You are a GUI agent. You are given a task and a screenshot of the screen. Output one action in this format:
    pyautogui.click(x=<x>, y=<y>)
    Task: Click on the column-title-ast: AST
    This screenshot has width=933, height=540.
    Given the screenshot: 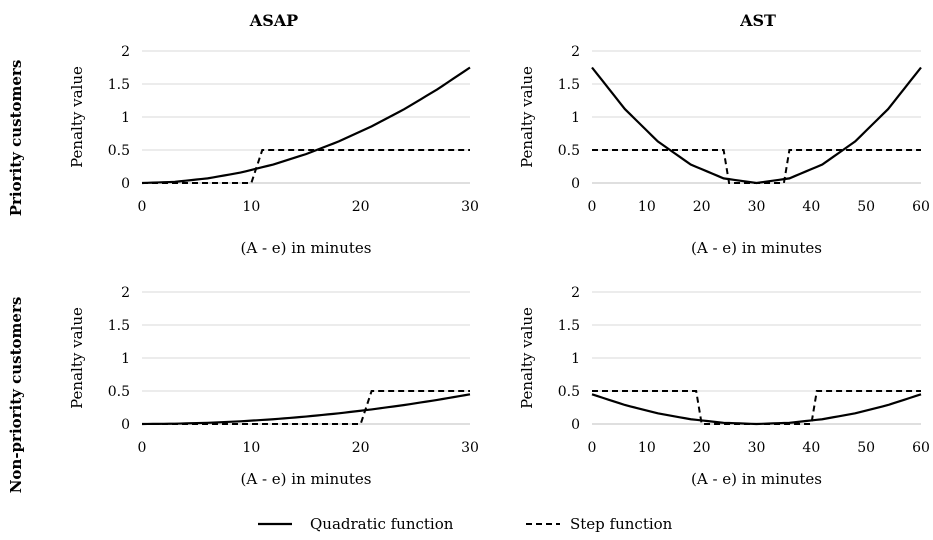 What is the action you would take?
    pyautogui.click(x=757, y=20)
    